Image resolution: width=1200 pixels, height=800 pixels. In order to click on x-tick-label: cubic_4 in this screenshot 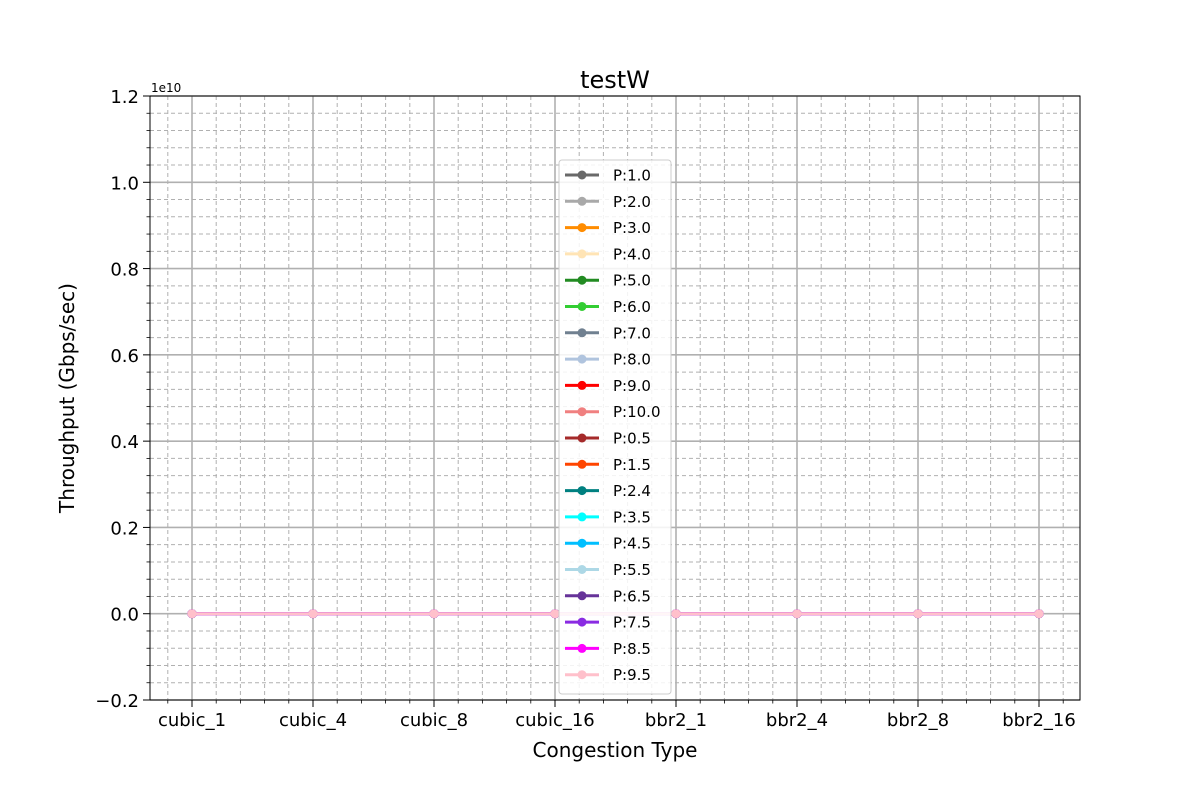, I will do `click(313, 720)`.